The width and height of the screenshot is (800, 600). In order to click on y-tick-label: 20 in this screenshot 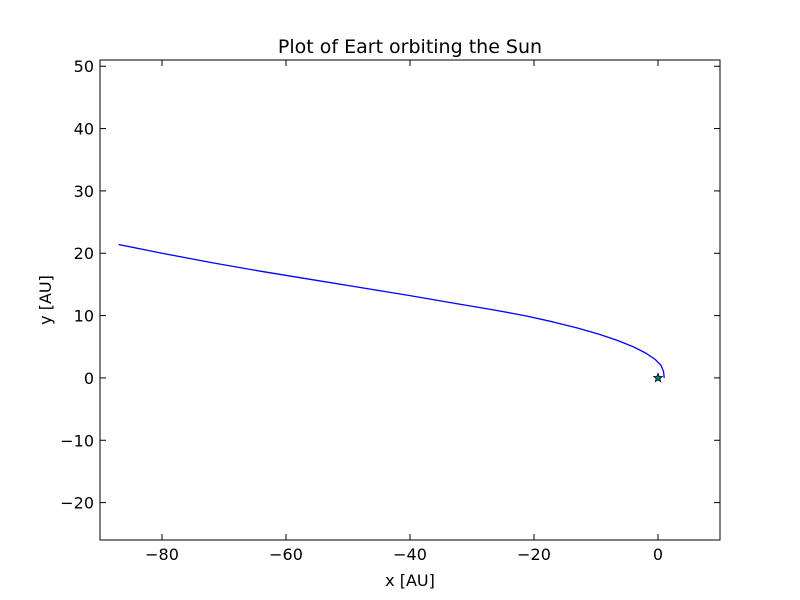, I will do `click(84, 253)`.